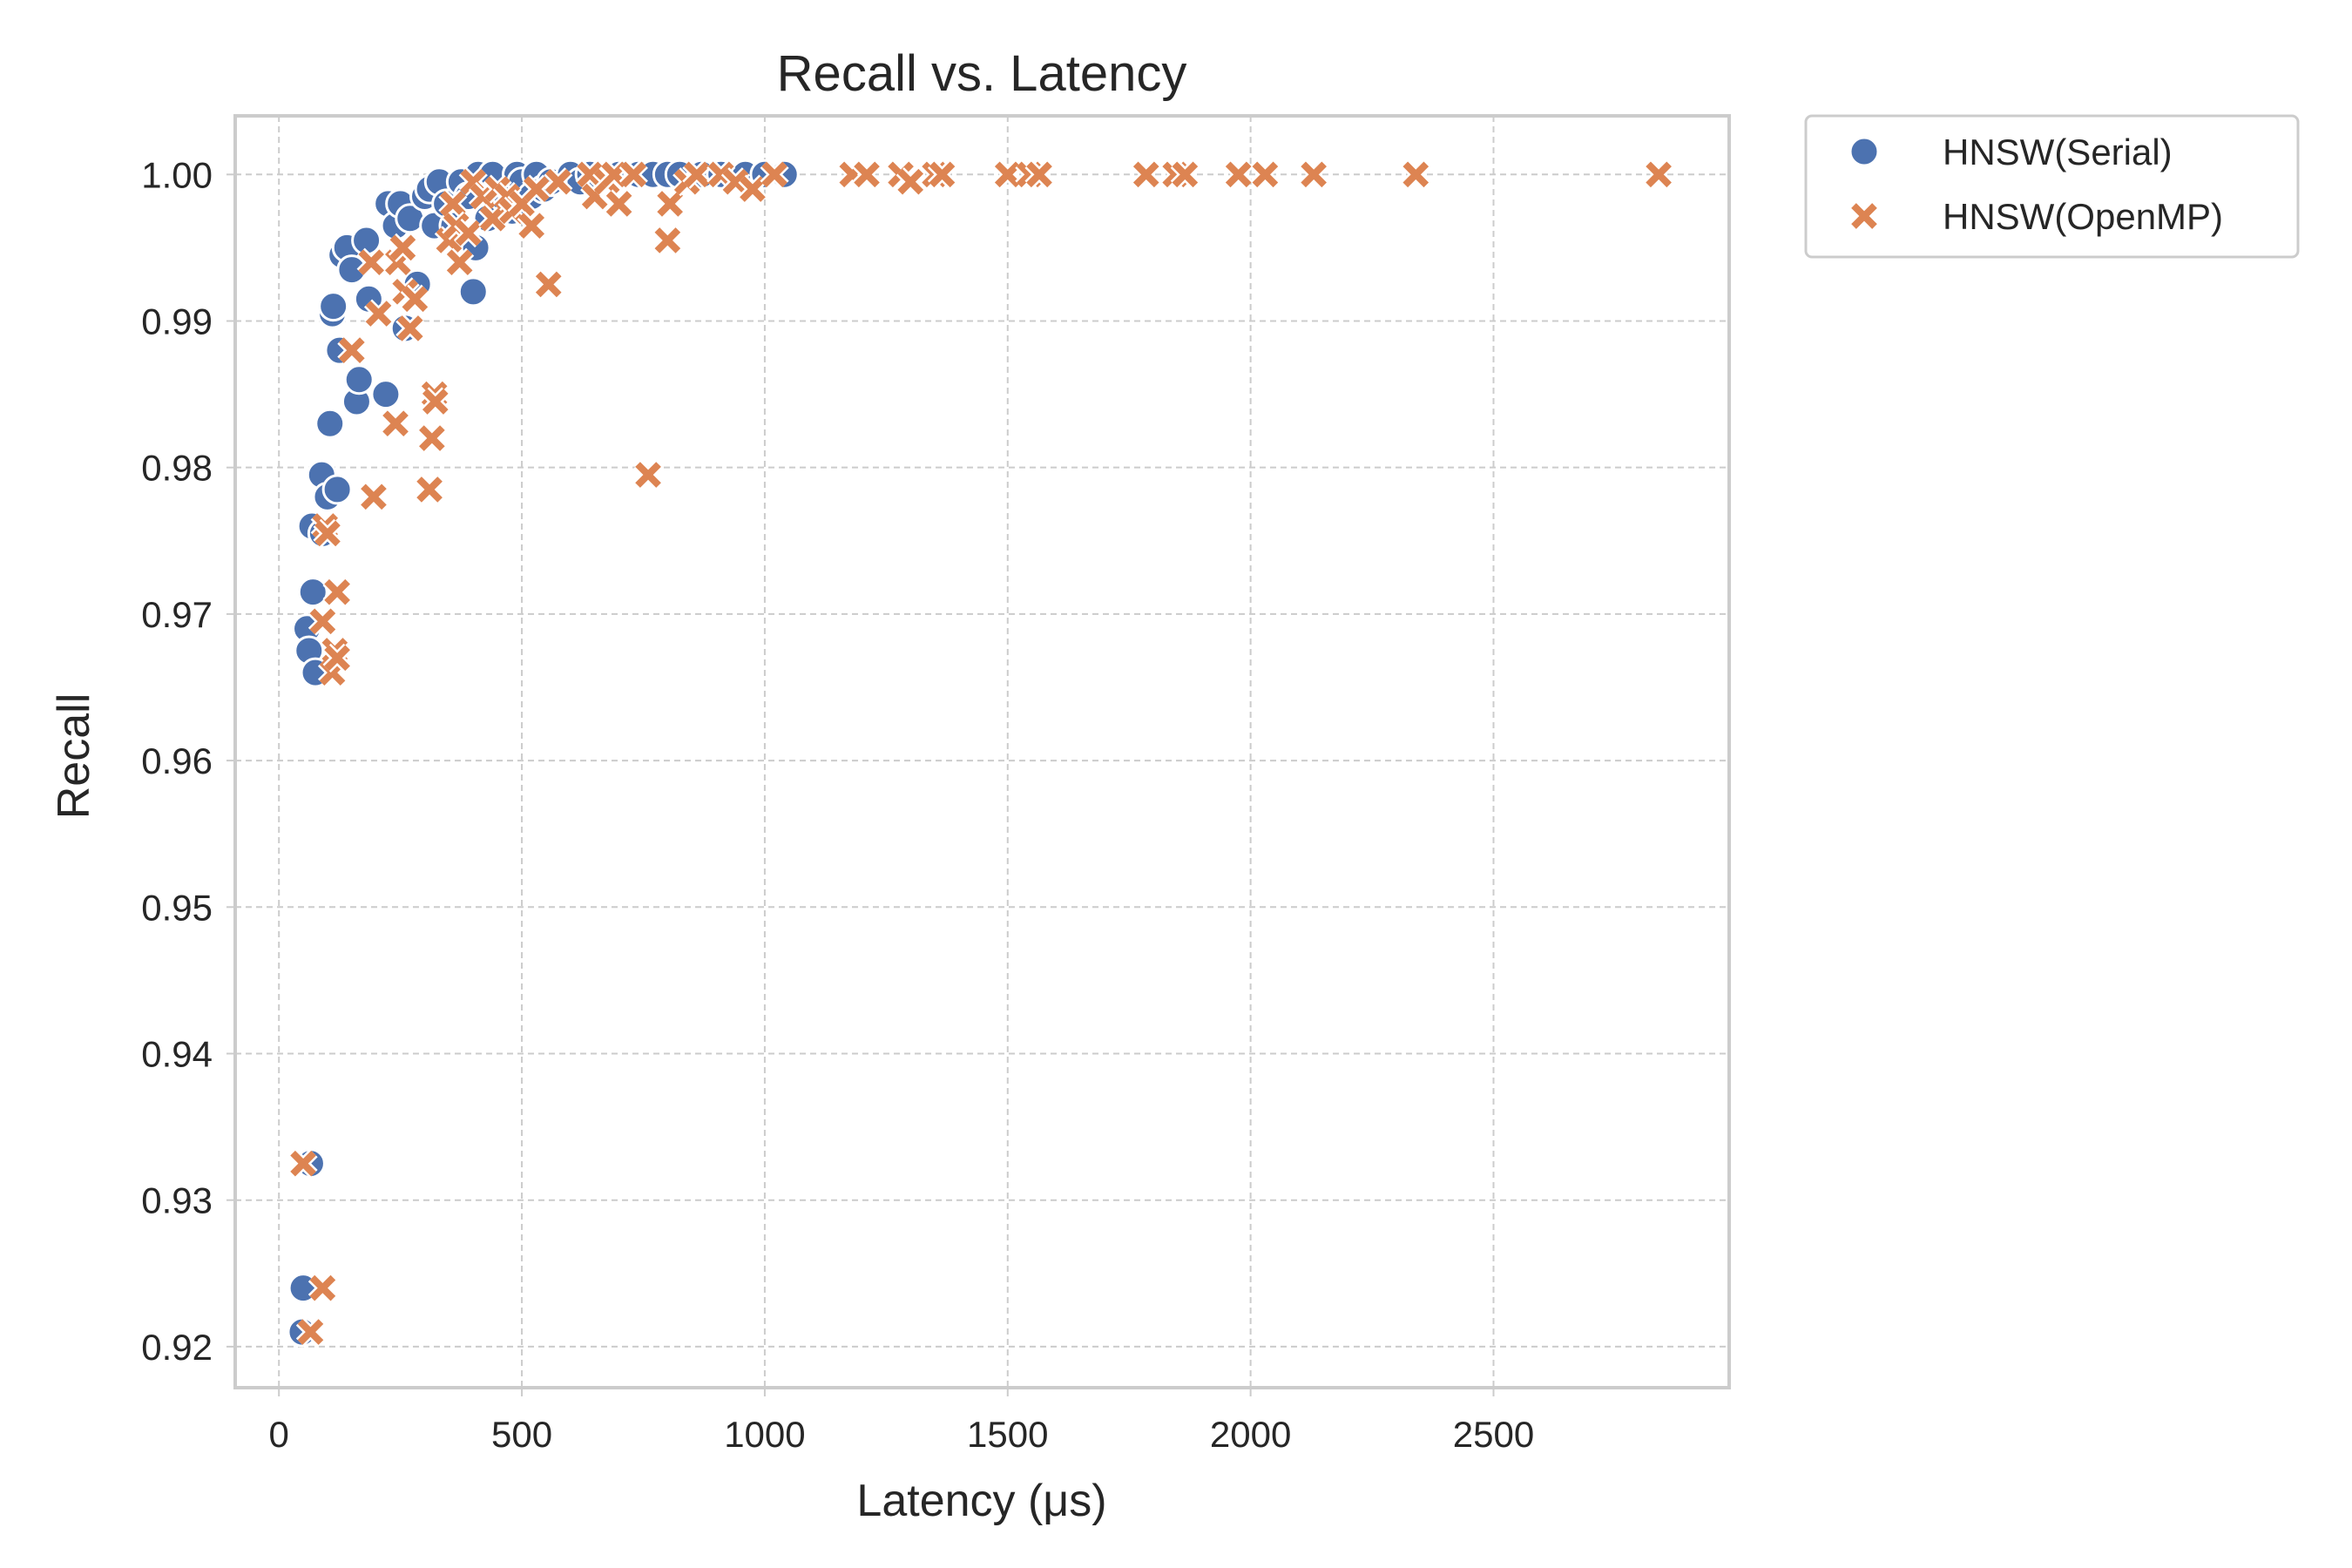  I want to click on y-tick-label: 0.95, so click(177, 907).